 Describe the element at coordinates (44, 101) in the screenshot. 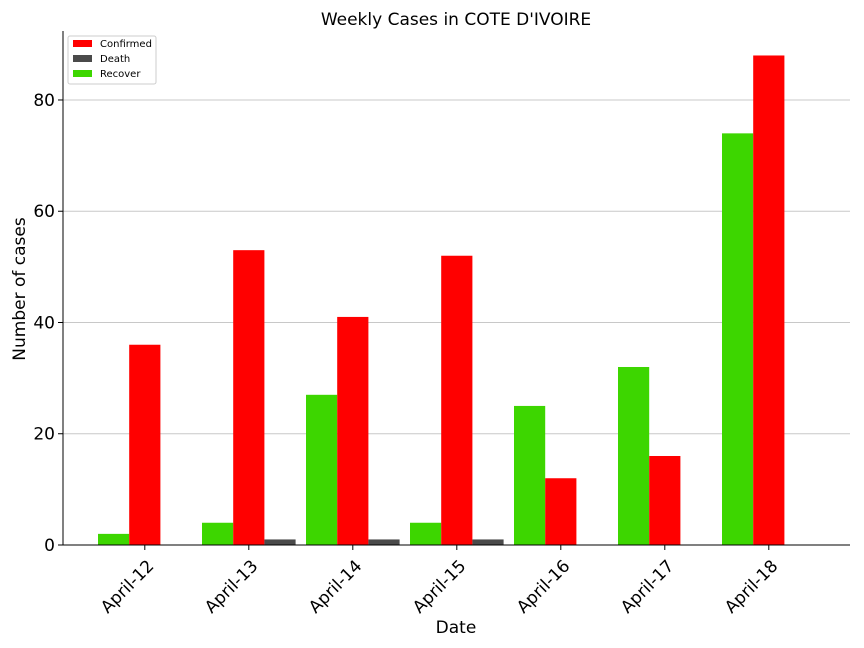

I see `y-tick-label: 80` at that location.